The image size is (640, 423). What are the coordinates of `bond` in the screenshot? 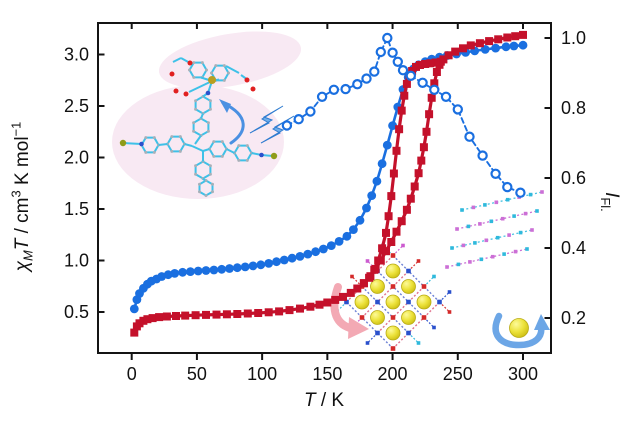 It's located at (188, 145).